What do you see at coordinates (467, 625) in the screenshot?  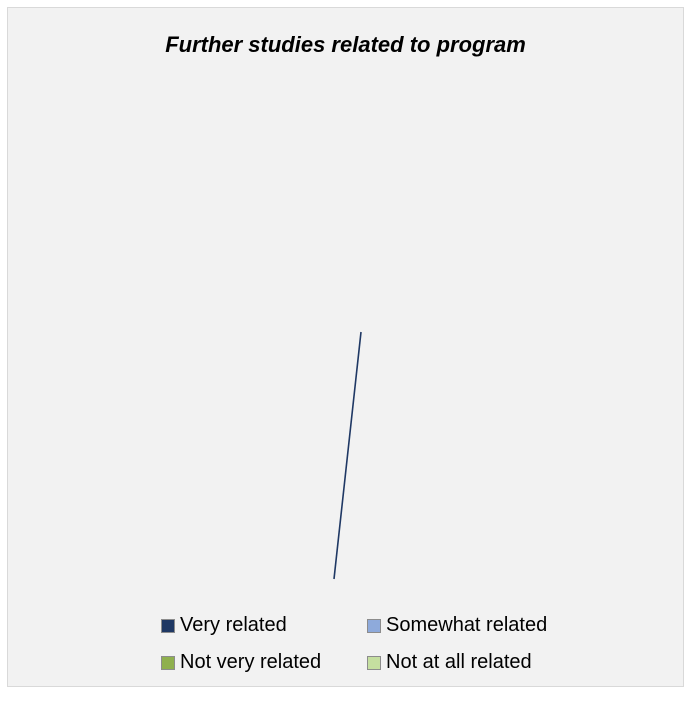 I see `legend-label: Somewhat related` at bounding box center [467, 625].